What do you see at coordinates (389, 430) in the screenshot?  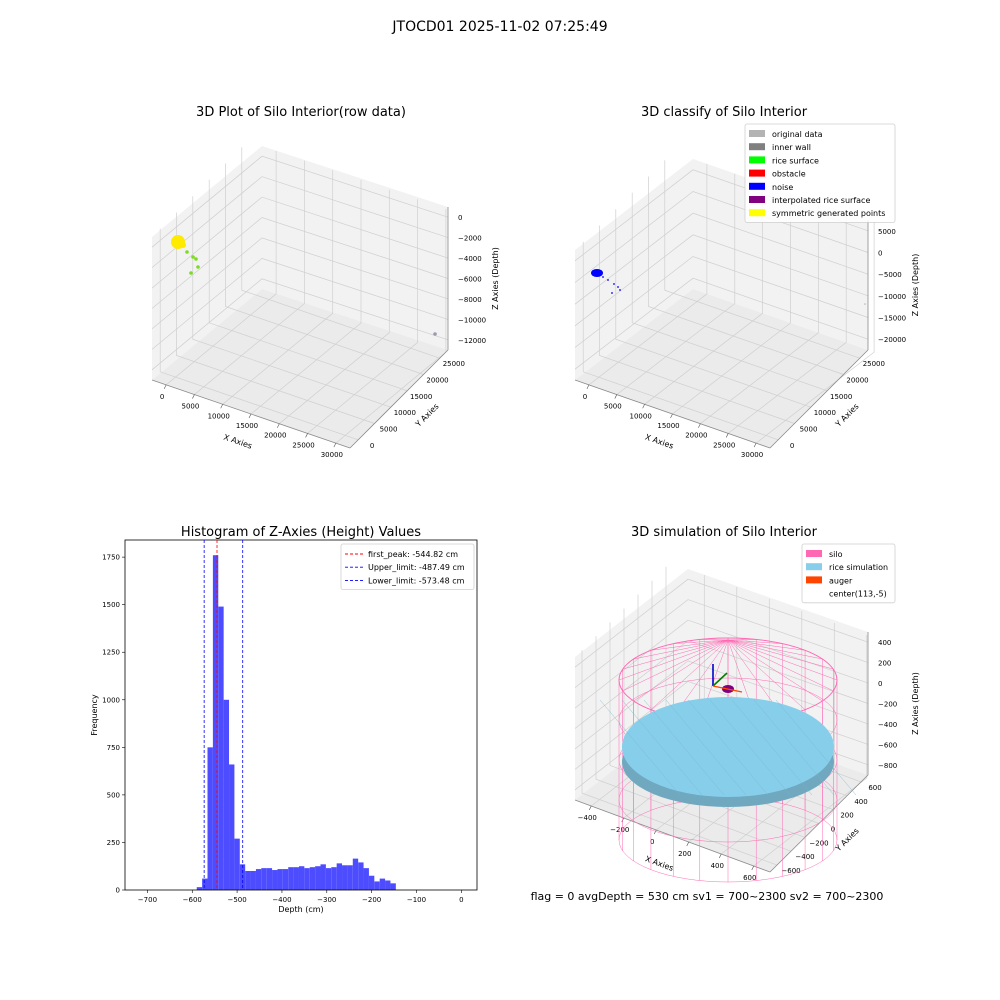 I see `y-tick-label: 5000` at bounding box center [389, 430].